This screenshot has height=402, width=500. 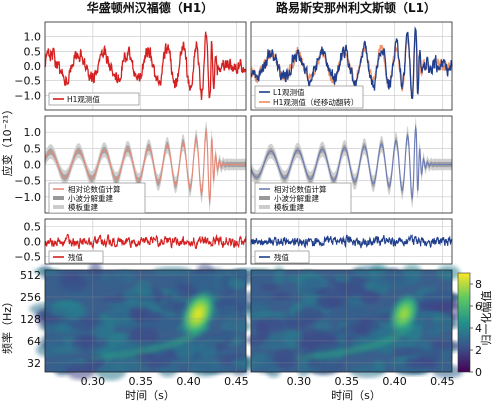 I want to click on legend-l1-row1: L1观测值 H1观测值（经移动翻转）, so click(x=309, y=97).